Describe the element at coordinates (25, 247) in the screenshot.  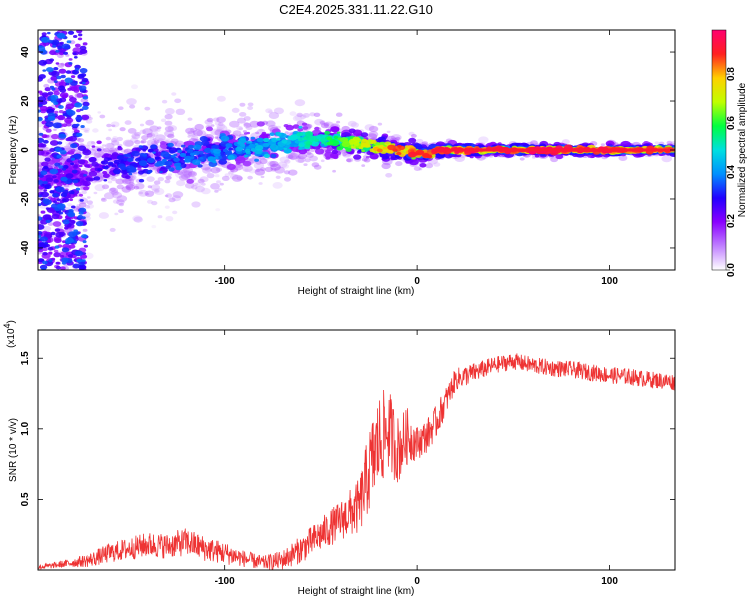
I see `spectrogram-y-tick-label: -40` at that location.